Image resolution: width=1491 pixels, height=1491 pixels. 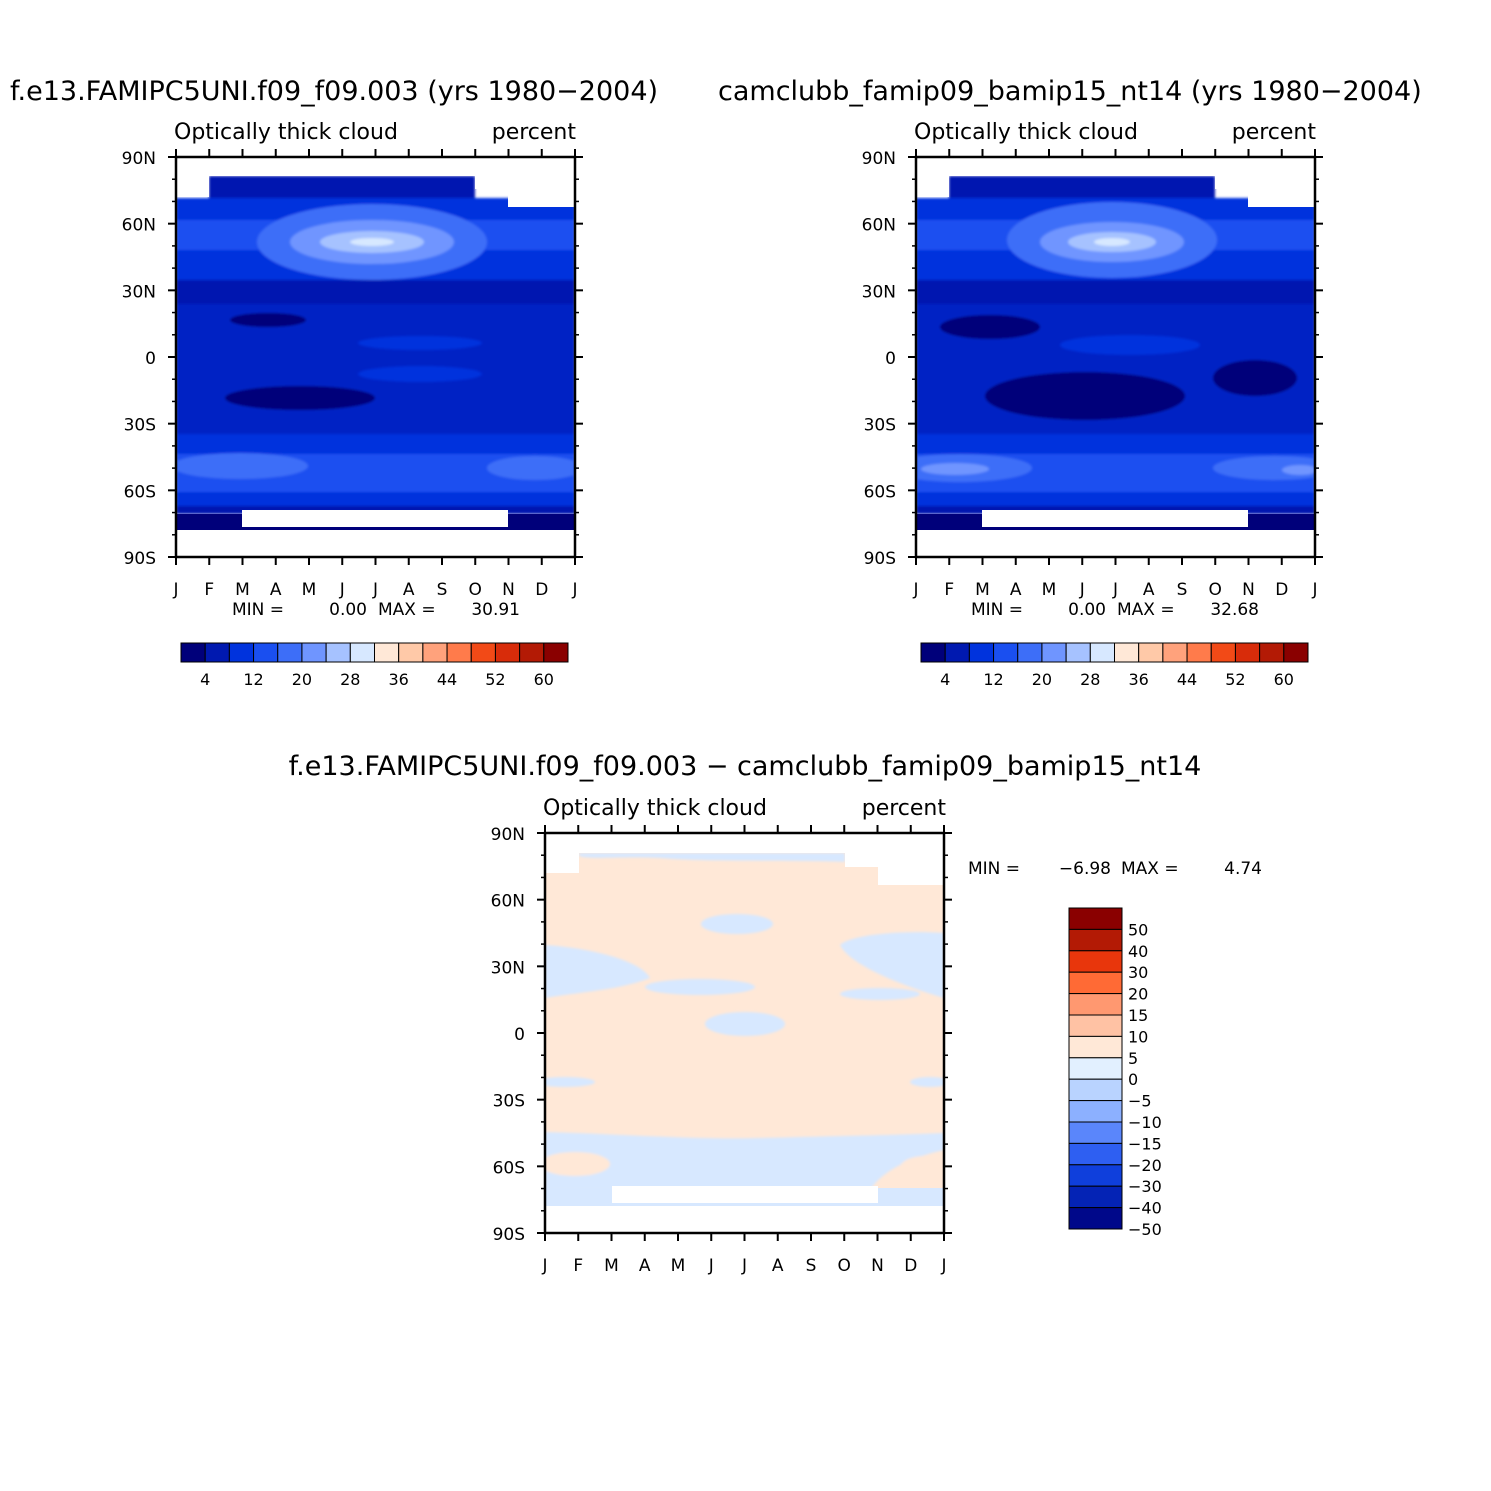 What do you see at coordinates (1146, 610) in the screenshot?
I see `panel-b-max-label: MAX =` at bounding box center [1146, 610].